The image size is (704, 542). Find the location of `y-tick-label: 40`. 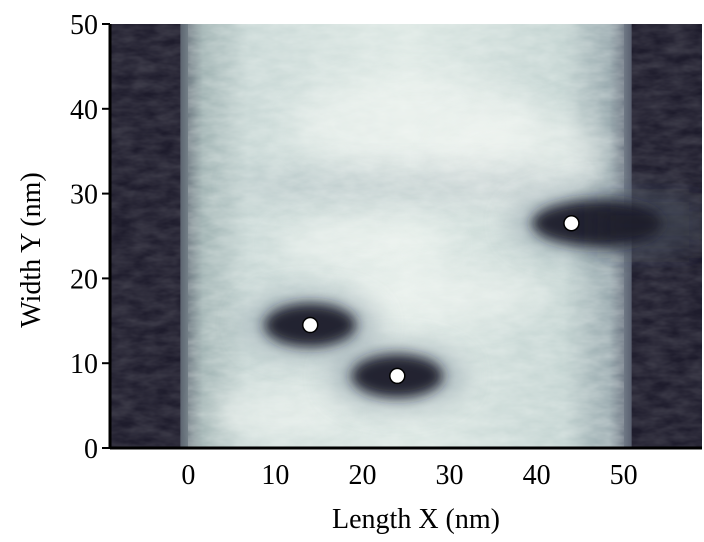

y-tick-label: 40 is located at coordinates (84, 110).